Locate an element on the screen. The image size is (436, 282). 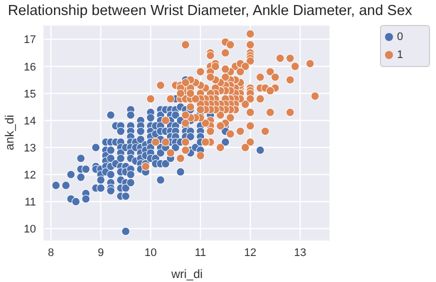
y-tick-label: 13 is located at coordinates (30, 148).